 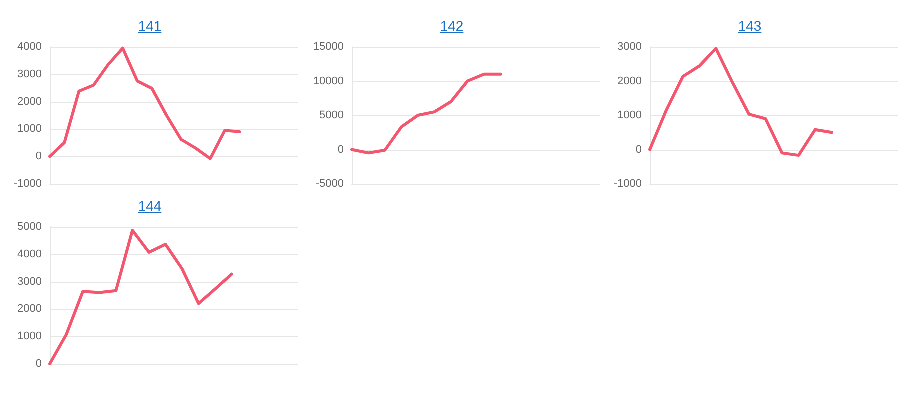 I want to click on chart-title: 142, so click(x=452, y=26).